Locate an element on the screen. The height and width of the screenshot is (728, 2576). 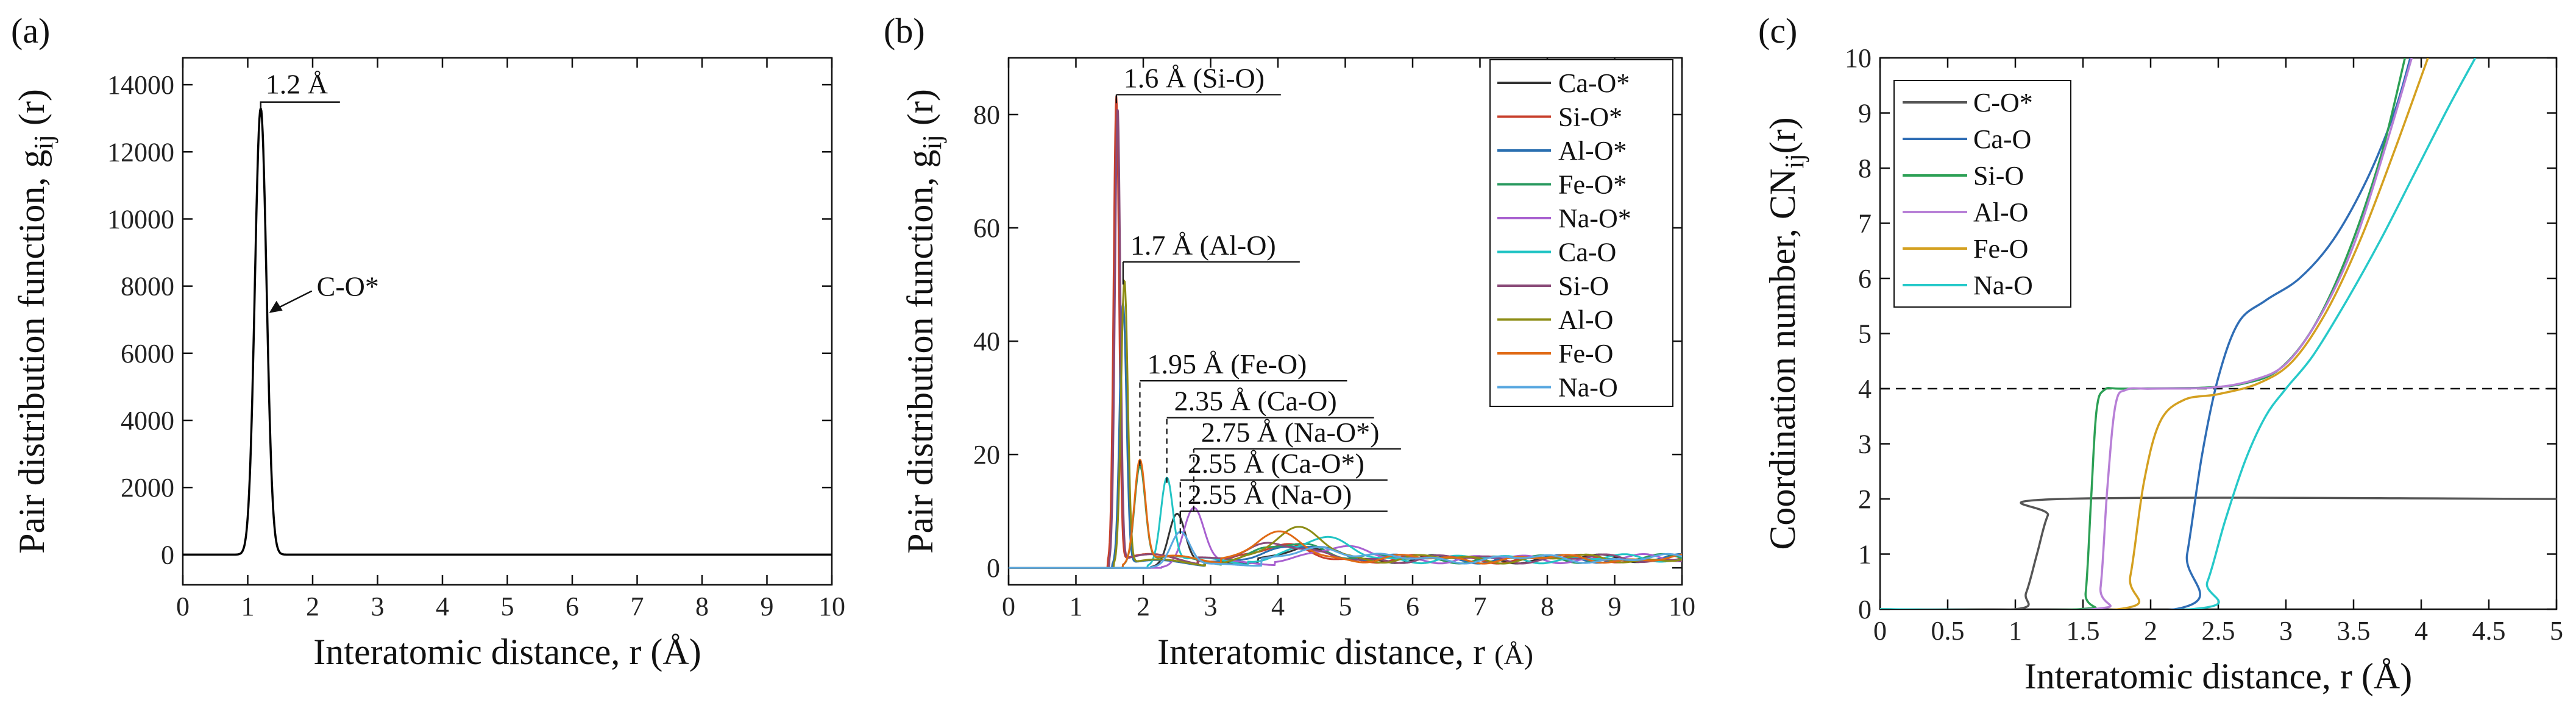
y-tick-label: 3 is located at coordinates (1865, 444).